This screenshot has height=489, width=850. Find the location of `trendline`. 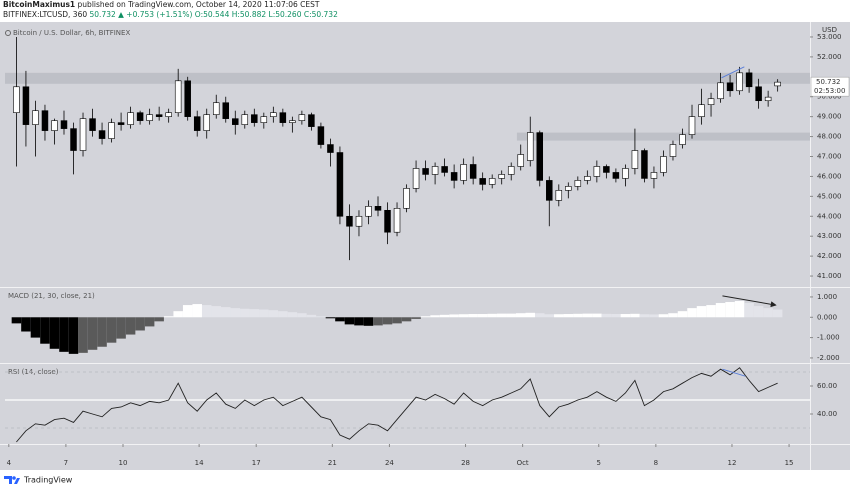

trendline is located at coordinates (734, 372).